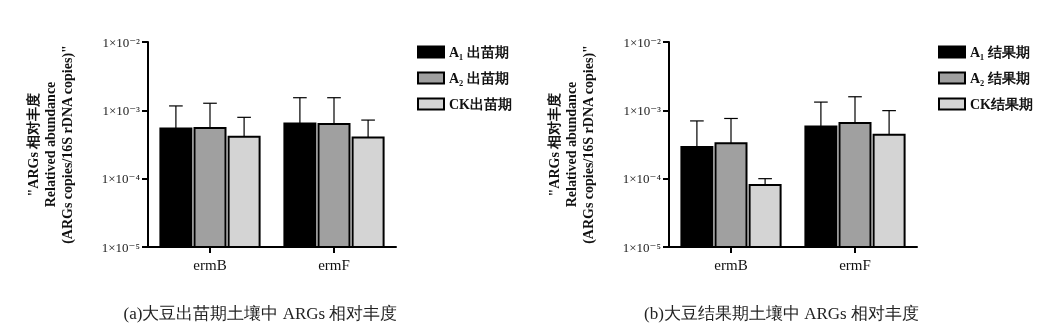  I want to click on legend-label: A₁ 出苗期, so click(479, 52).